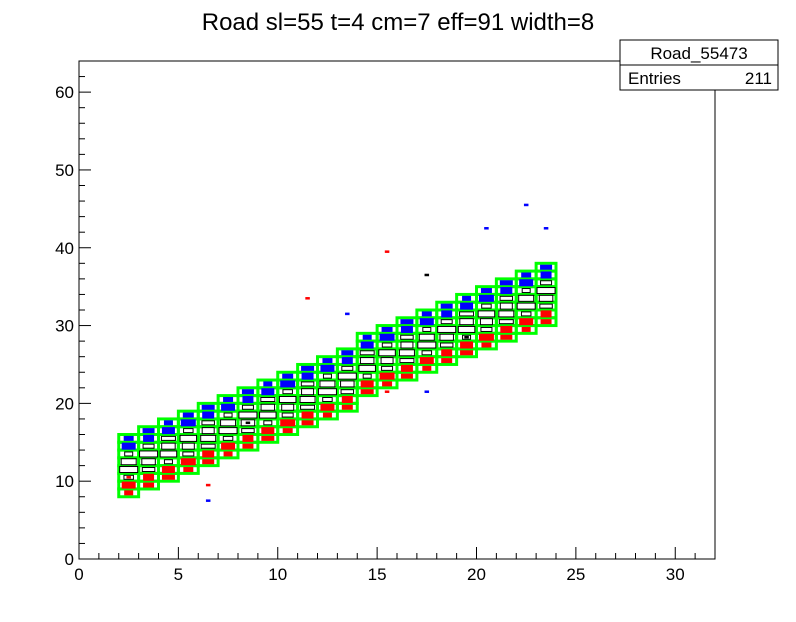 Image resolution: width=796 pixels, height=622 pixels. I want to click on x-tick-label: 5, so click(178, 574).